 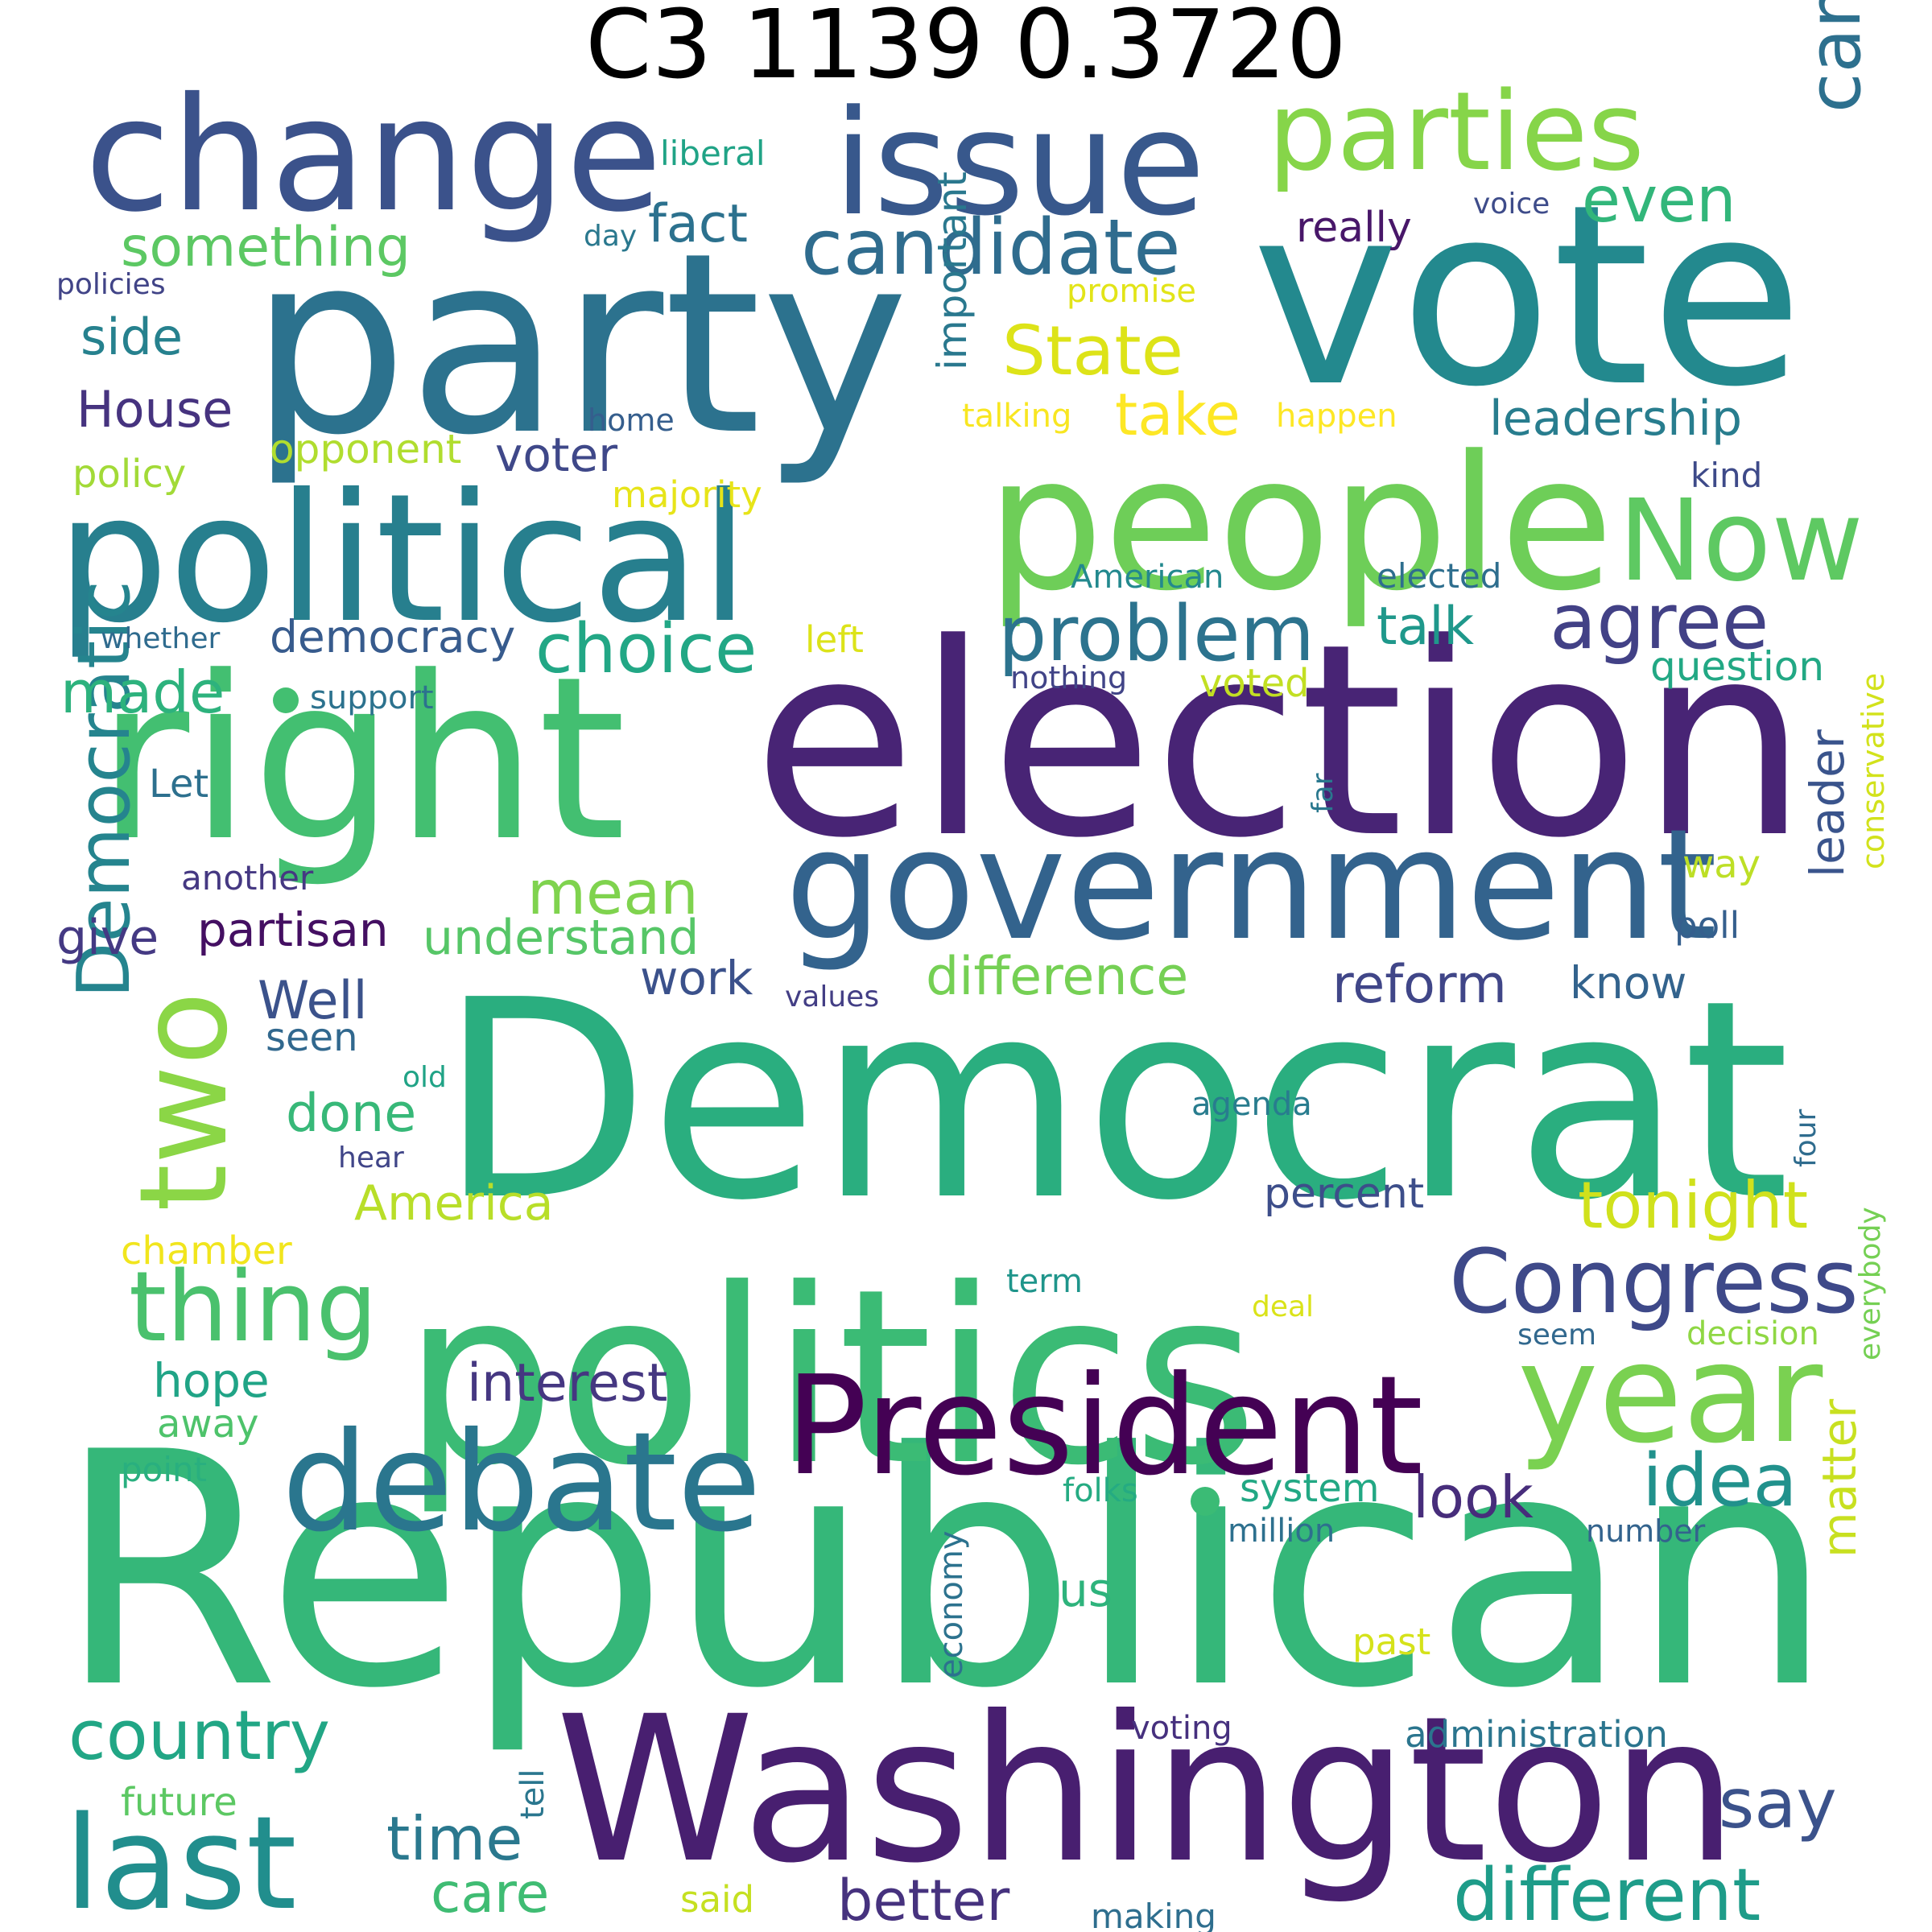 I want to click on word-kind: kind, so click(x=1726, y=475).